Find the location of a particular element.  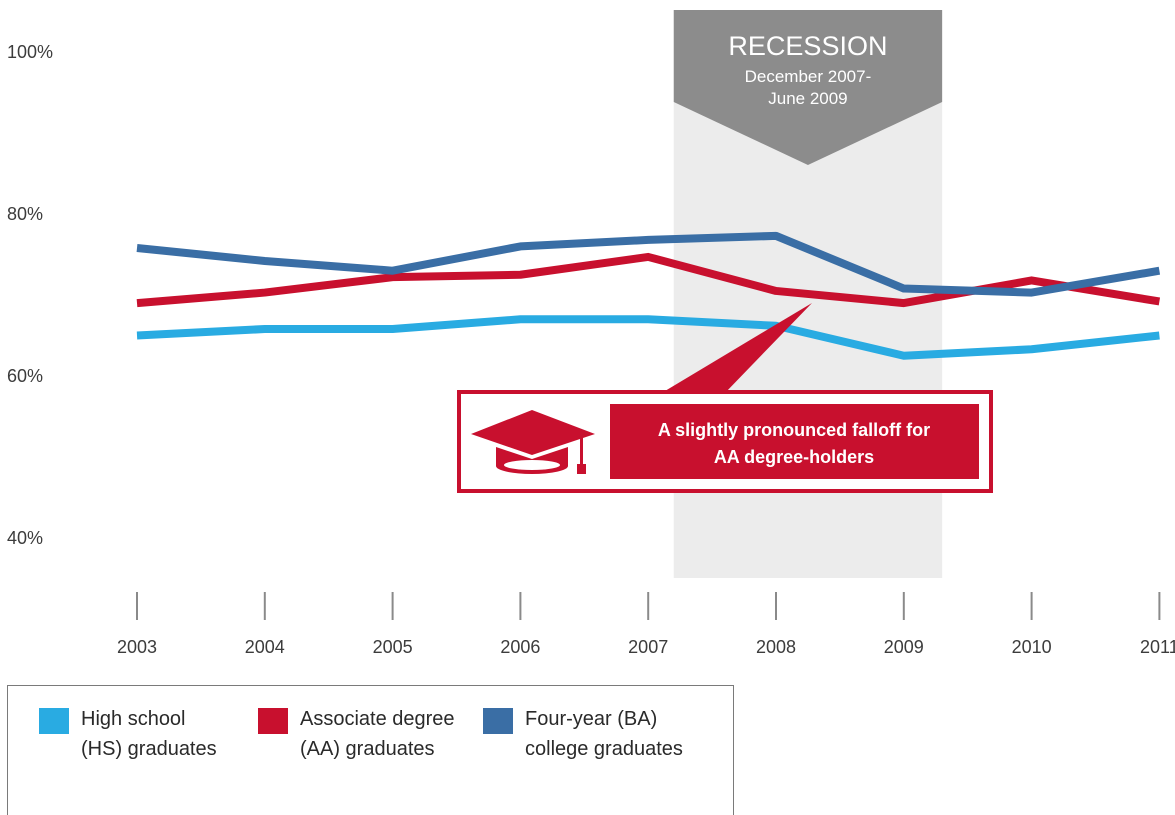

x-tick-label: 2007 is located at coordinates (648, 647).